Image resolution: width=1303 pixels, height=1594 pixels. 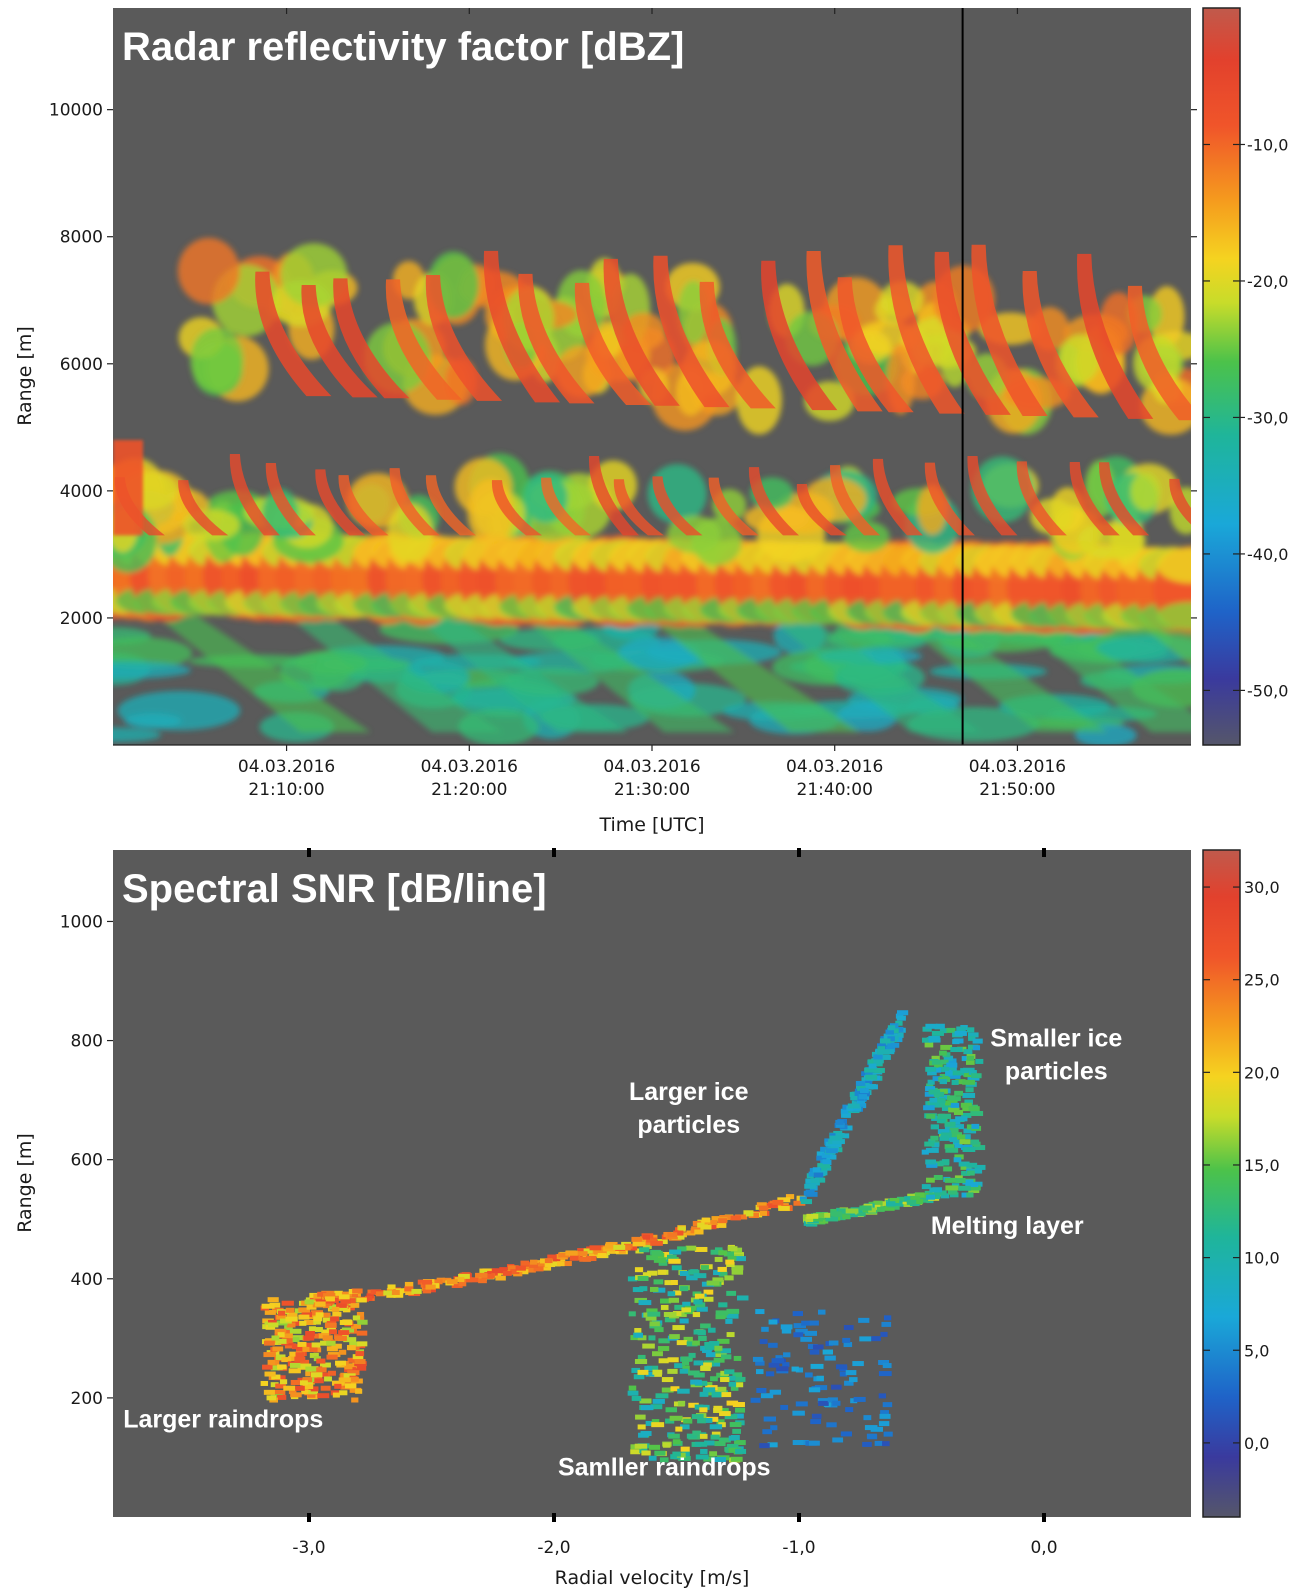 I want to click on y-tick-label: 4000, so click(x=81, y=492).